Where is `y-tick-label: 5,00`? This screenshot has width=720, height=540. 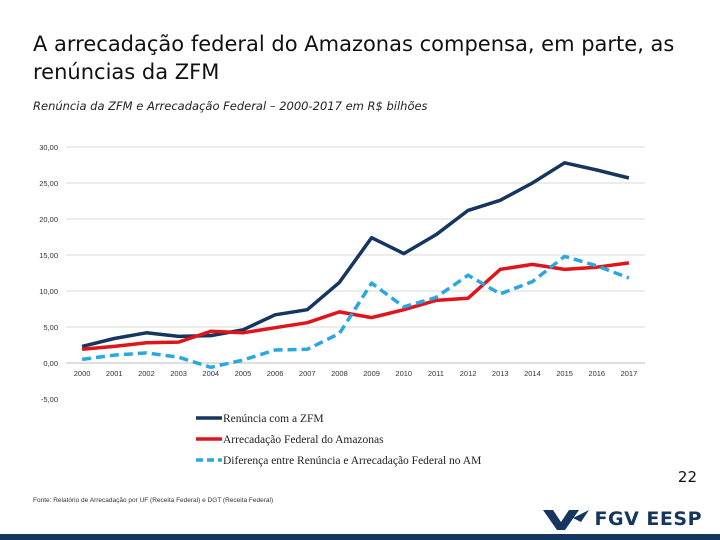 y-tick-label: 5,00 is located at coordinates (50, 327).